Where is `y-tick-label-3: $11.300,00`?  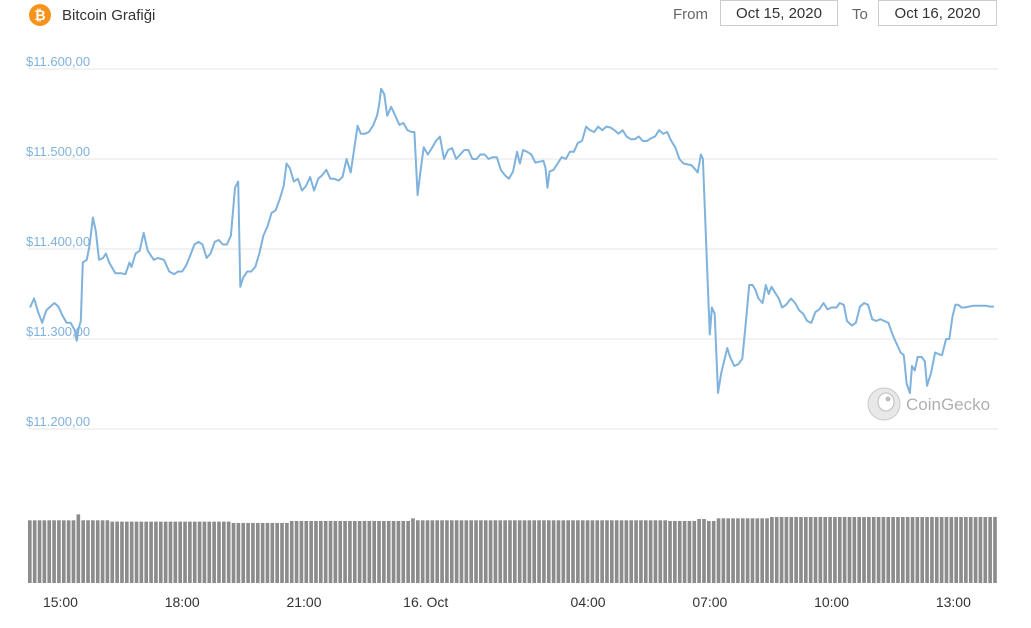
y-tick-label-3: $11.300,00 is located at coordinates (58, 331).